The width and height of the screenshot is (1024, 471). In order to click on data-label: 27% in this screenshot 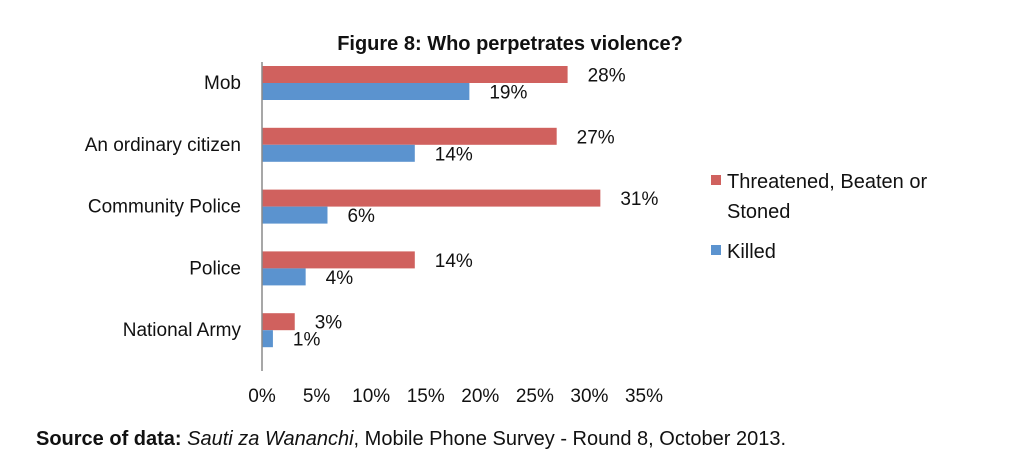, I will do `click(596, 137)`.